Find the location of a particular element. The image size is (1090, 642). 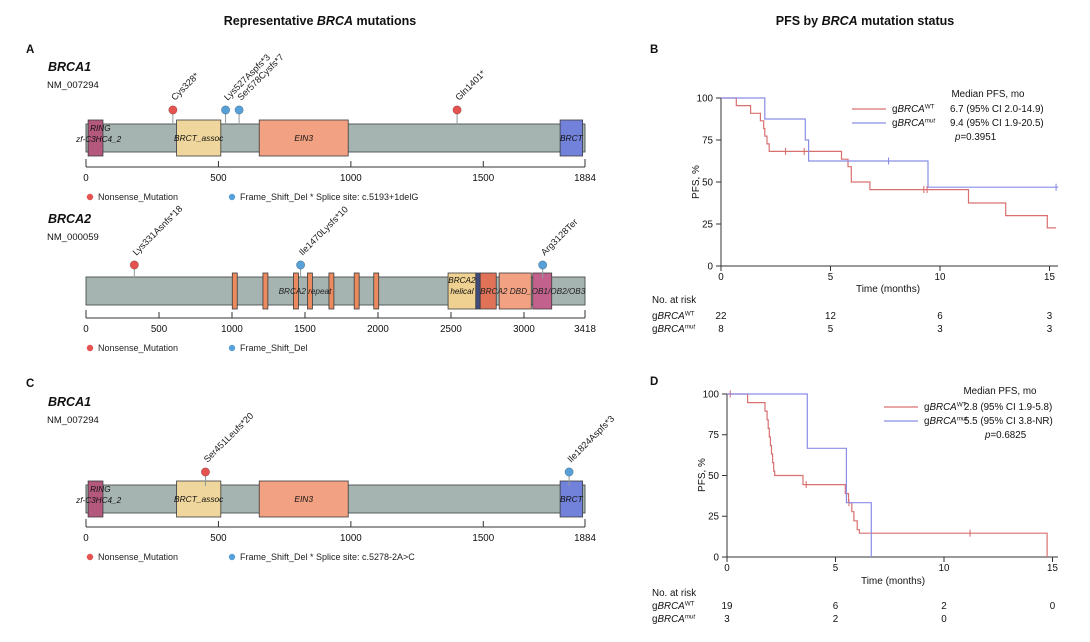

panel-label-a: A is located at coordinates (30, 50).